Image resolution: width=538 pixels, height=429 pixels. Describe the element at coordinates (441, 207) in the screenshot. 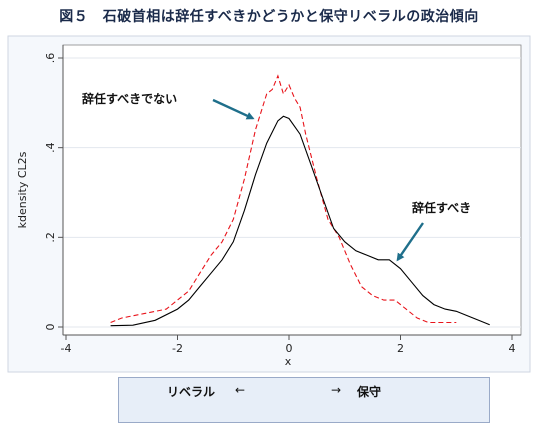

I see `annotation-label-2: 辞任すべき` at that location.